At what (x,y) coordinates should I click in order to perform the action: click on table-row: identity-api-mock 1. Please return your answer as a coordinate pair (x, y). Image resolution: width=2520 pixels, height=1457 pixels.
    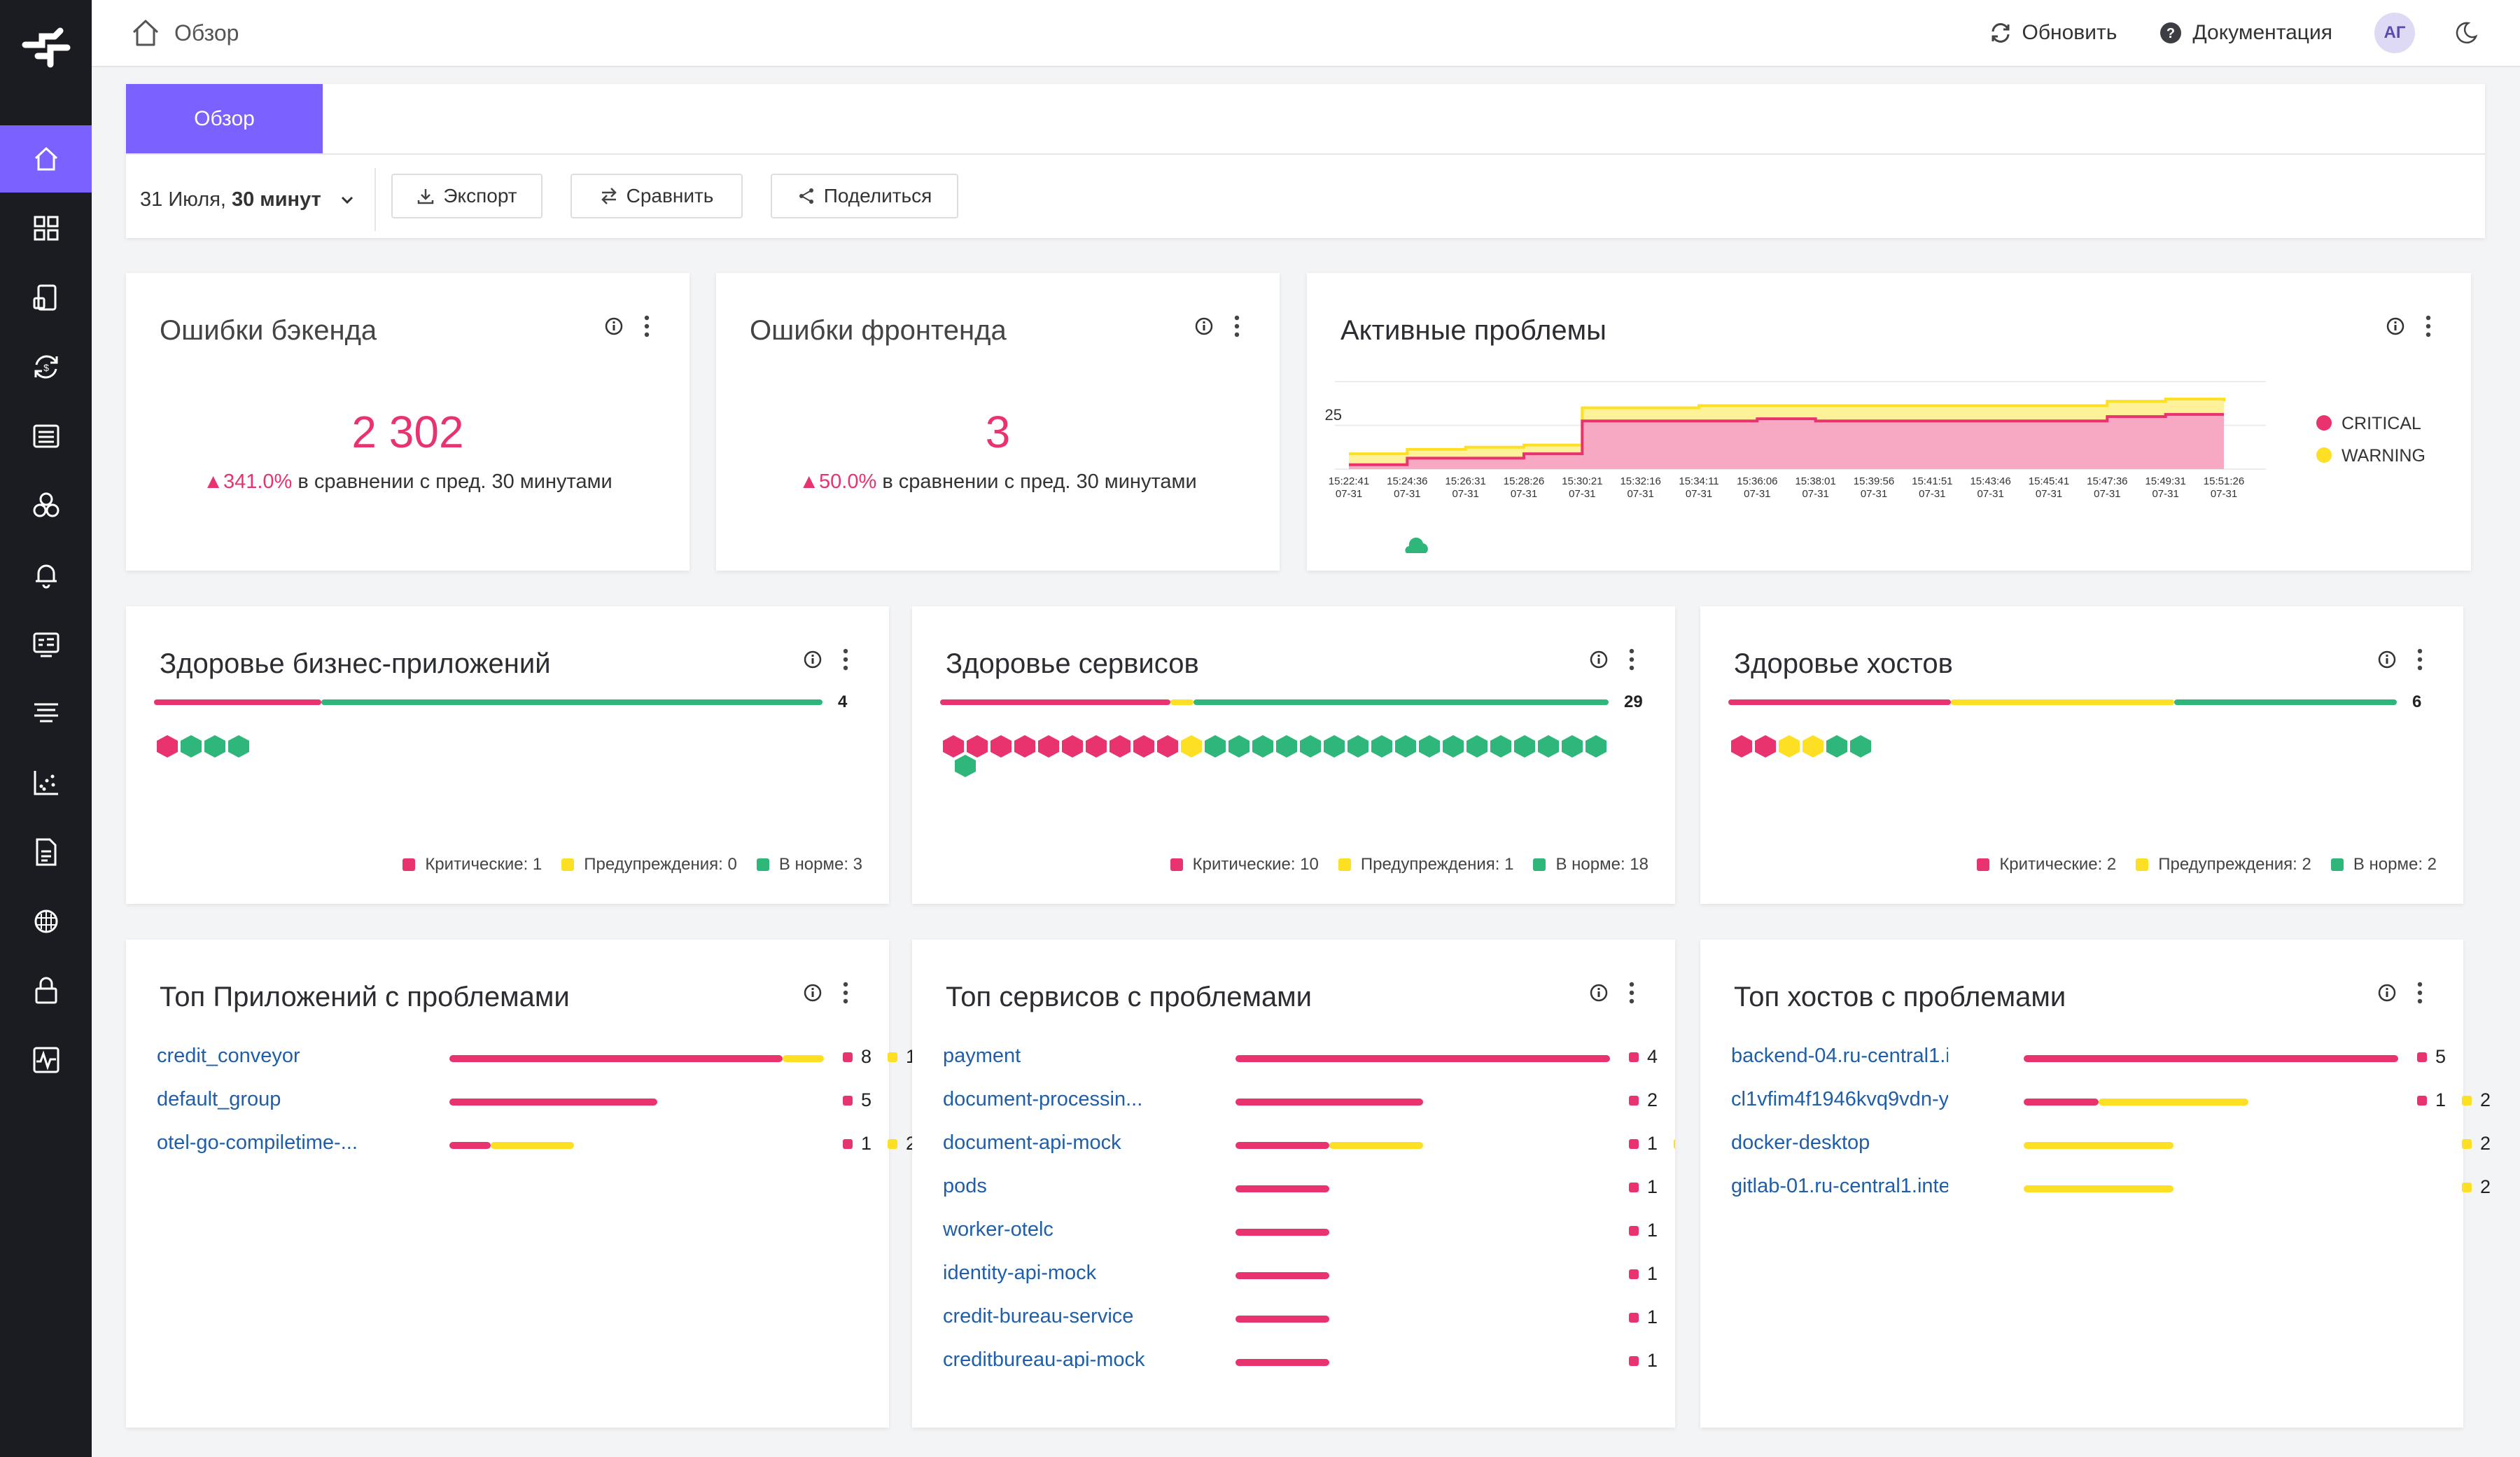
    Looking at the image, I should click on (1303, 1276).